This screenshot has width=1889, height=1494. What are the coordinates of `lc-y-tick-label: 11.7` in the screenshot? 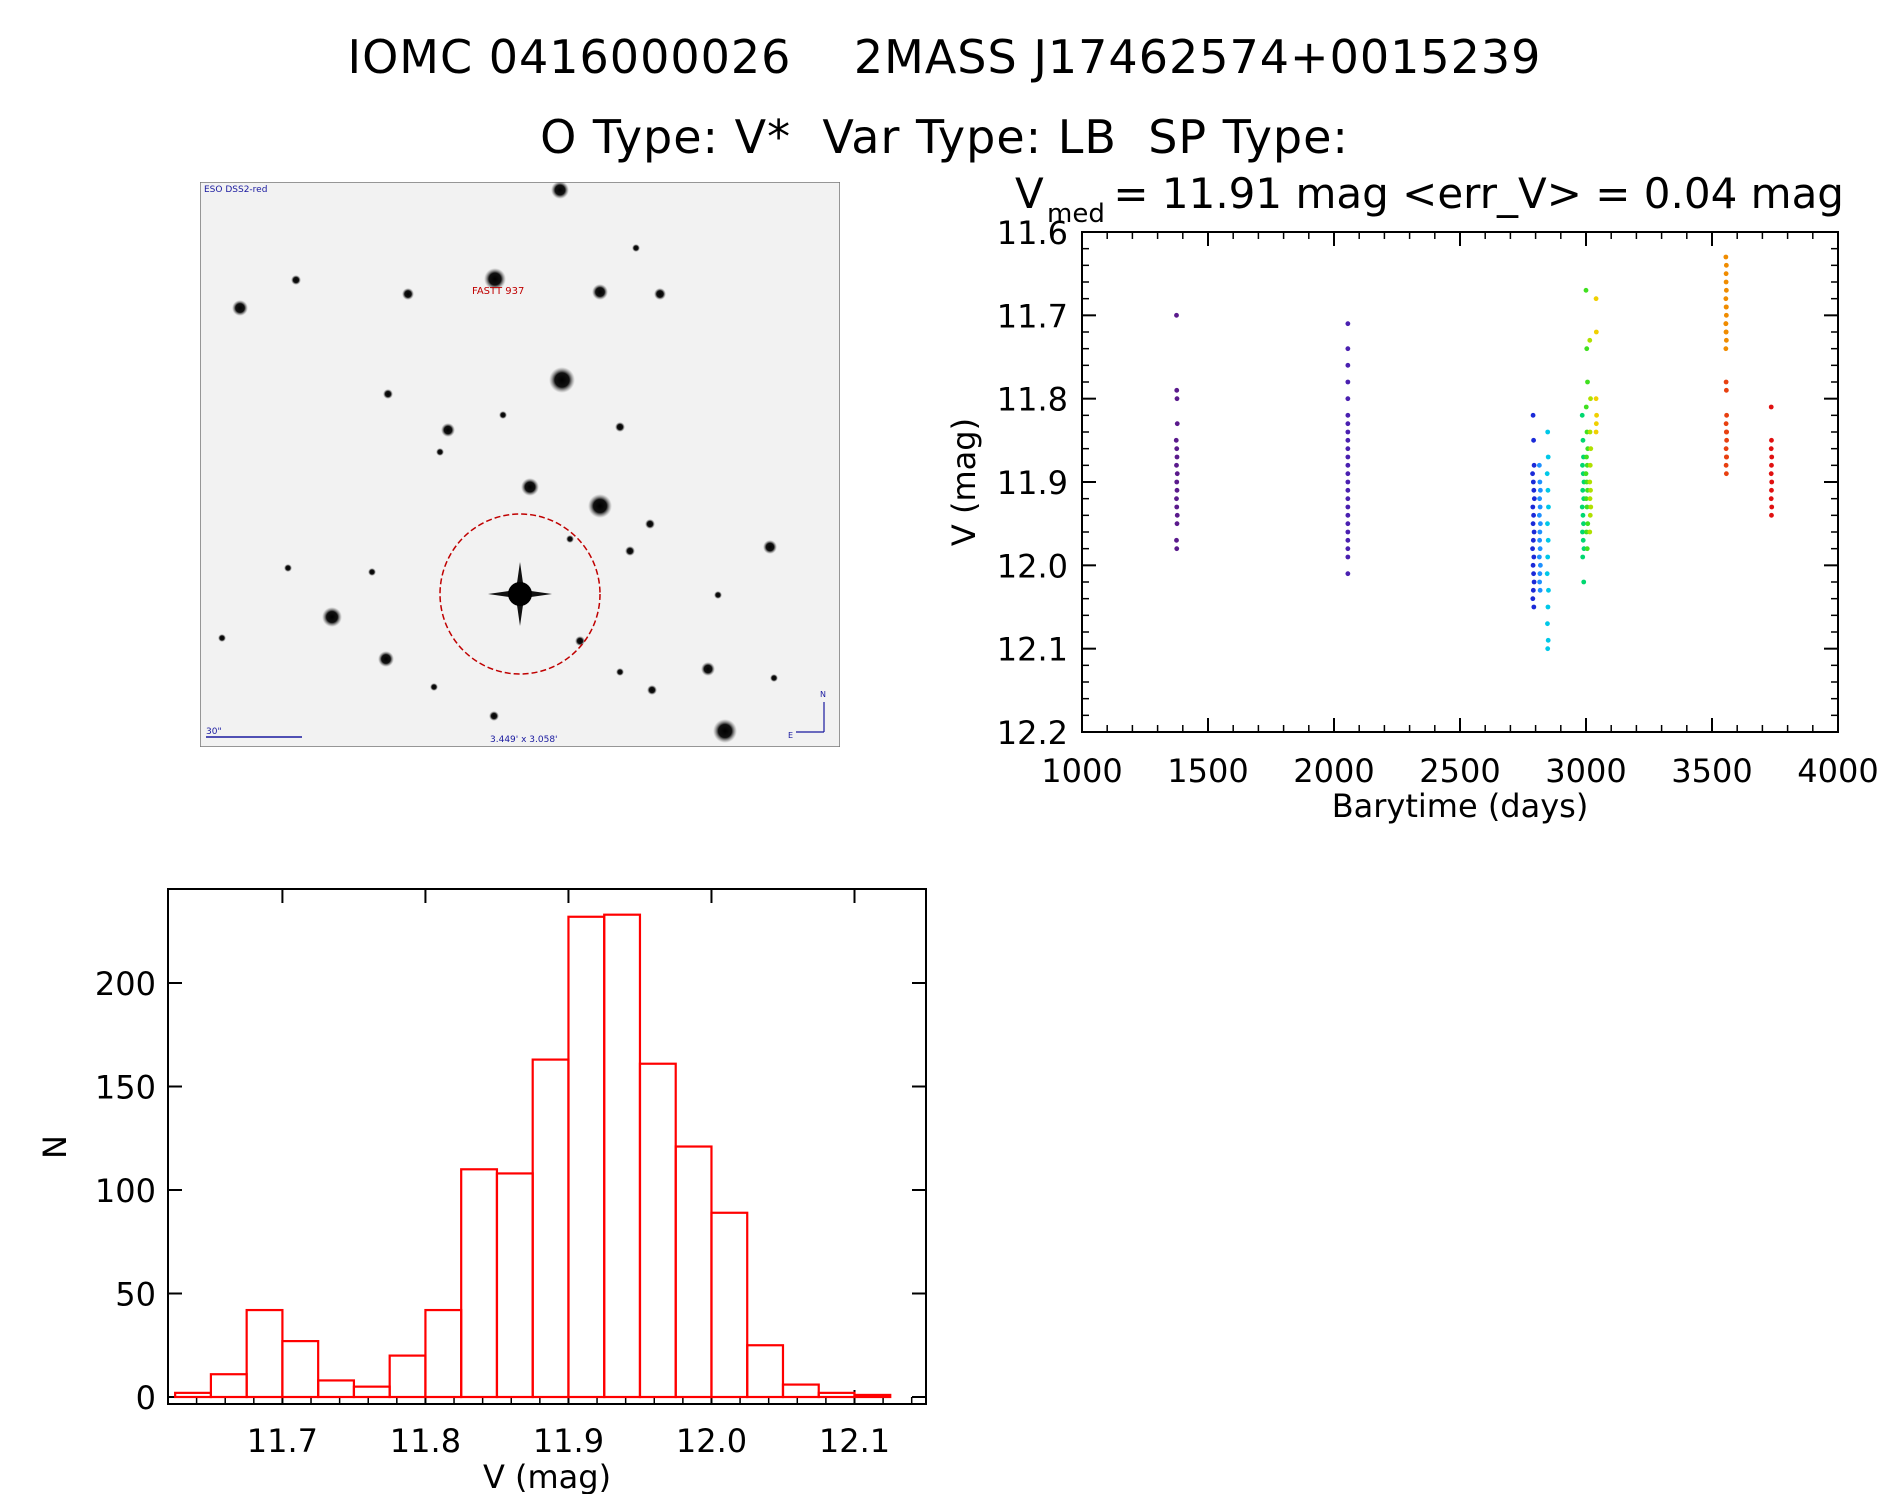 It's located at (1032, 316).